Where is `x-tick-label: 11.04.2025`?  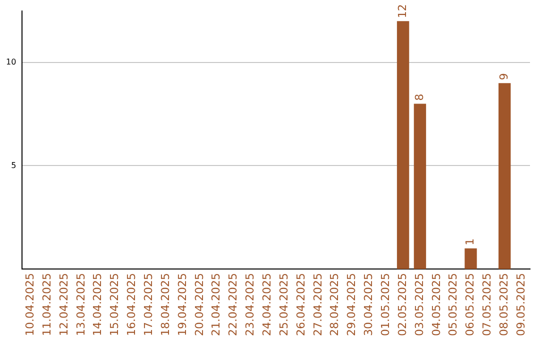 x-tick-label: 11.04.2025 is located at coordinates (47, 304).